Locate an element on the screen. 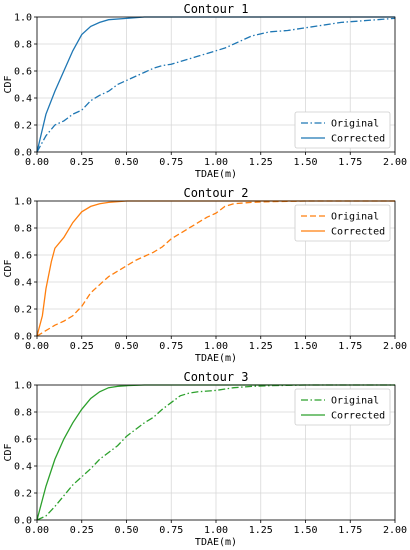 The height and width of the screenshot is (550, 410). chart-title: Contour 3 is located at coordinates (215, 377).